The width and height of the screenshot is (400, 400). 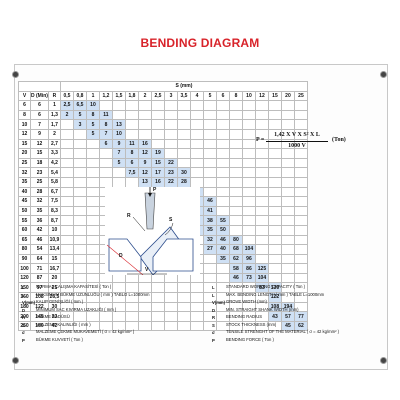 What do you see at coordinates (248, 96) in the screenshot?
I see `table-header-cell: 10` at bounding box center [248, 96].